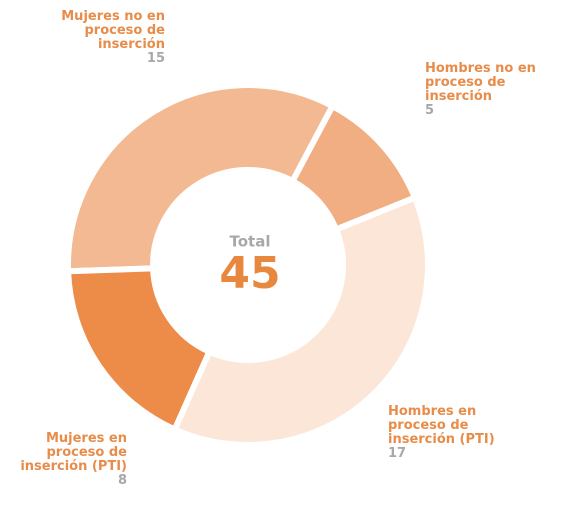  What do you see at coordinates (480, 82) in the screenshot?
I see `segment-name: Hombres no en proceso de inserción` at bounding box center [480, 82].